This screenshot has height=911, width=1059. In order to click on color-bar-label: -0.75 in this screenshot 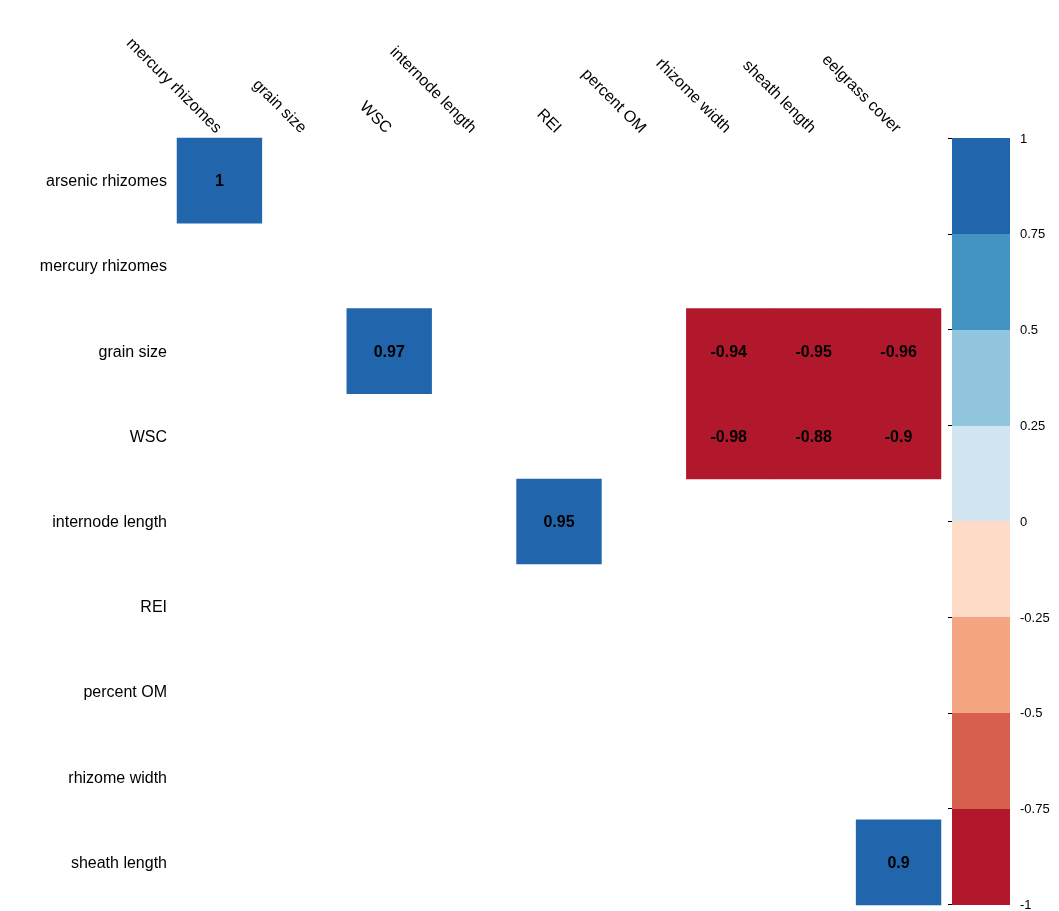, I will do `click(1035, 809)`.